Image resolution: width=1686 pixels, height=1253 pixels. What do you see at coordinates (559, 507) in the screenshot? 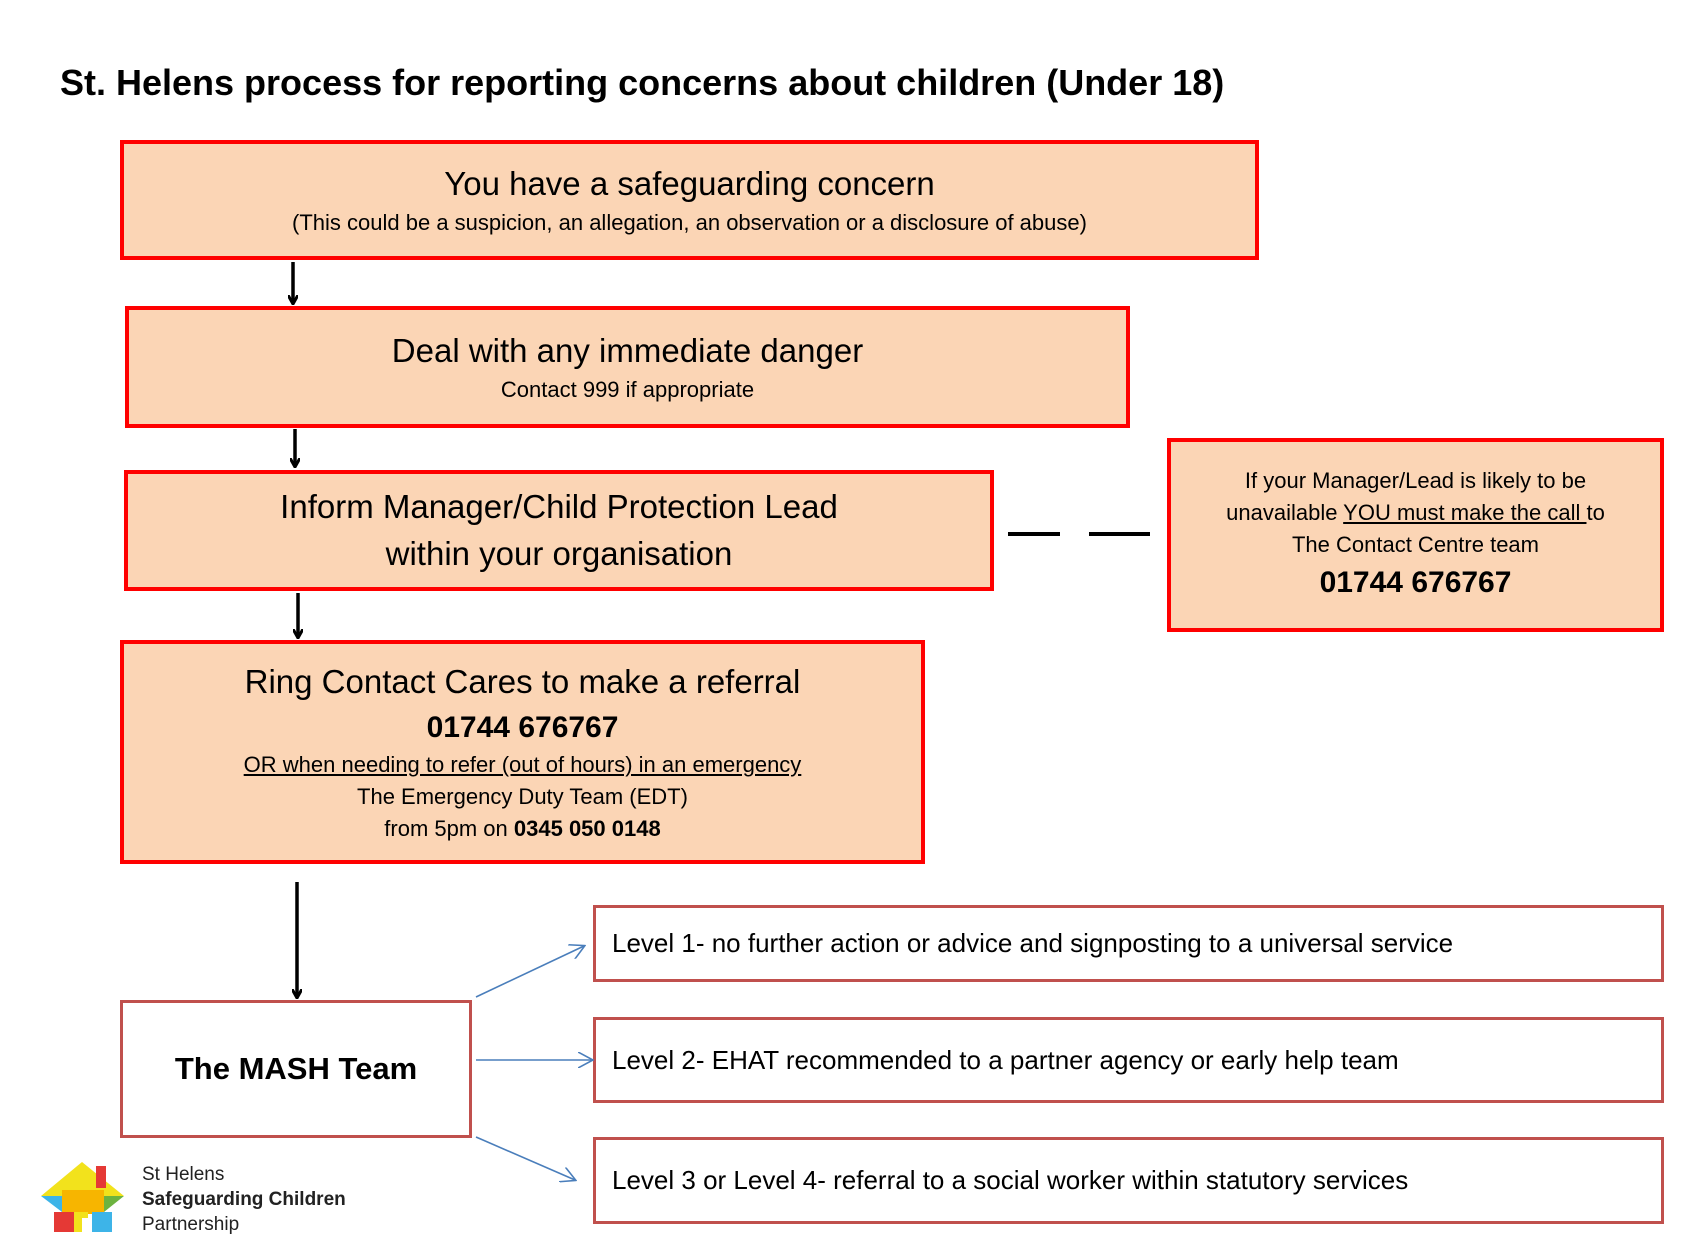
I see `step-heading-line1: Inform Manager/Child Protection Lead` at bounding box center [559, 507].